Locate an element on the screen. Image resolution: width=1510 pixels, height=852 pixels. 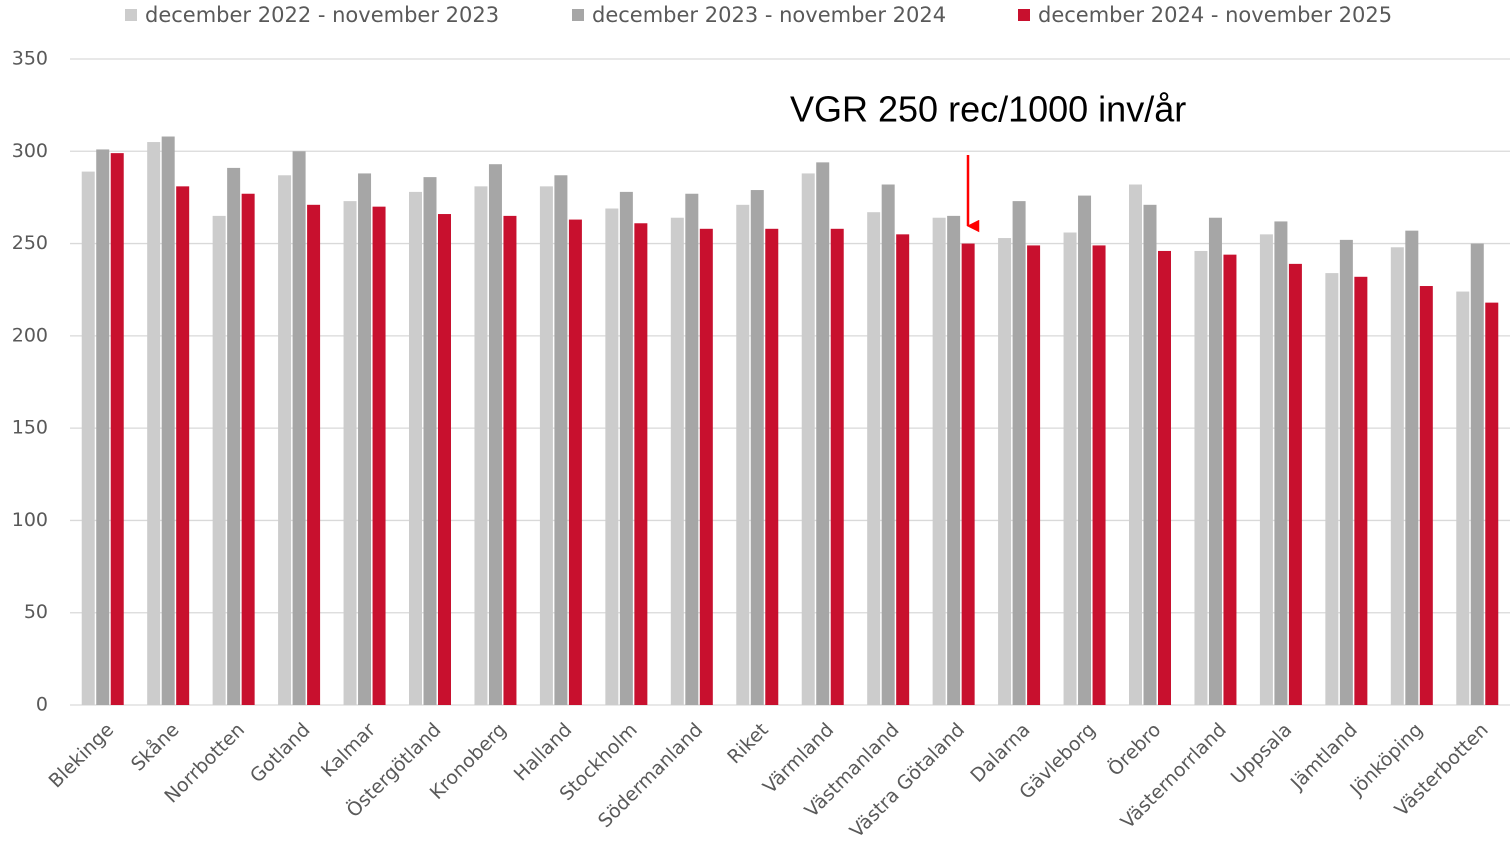
annotation: VGR 250 rec/1000 inv/år is located at coordinates (988, 109).